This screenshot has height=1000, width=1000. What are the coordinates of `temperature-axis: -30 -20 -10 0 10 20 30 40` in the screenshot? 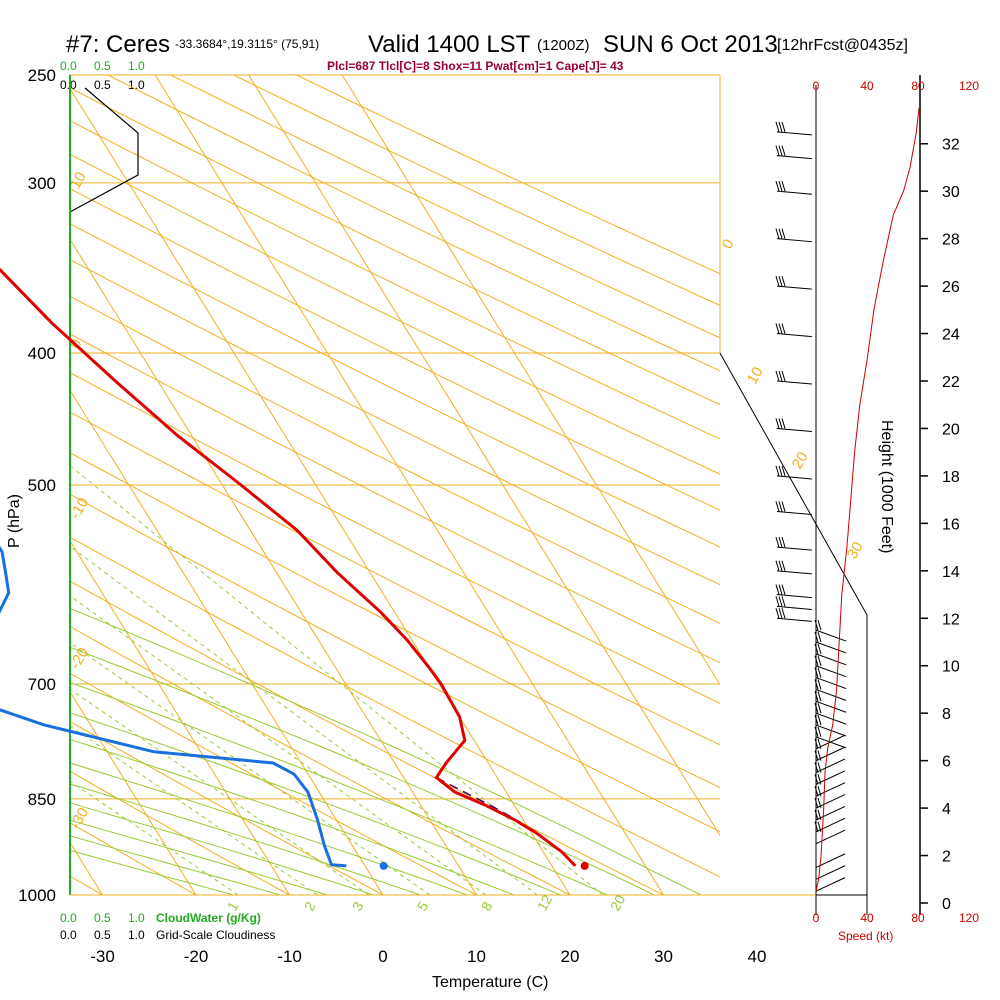 It's located at (428, 956).